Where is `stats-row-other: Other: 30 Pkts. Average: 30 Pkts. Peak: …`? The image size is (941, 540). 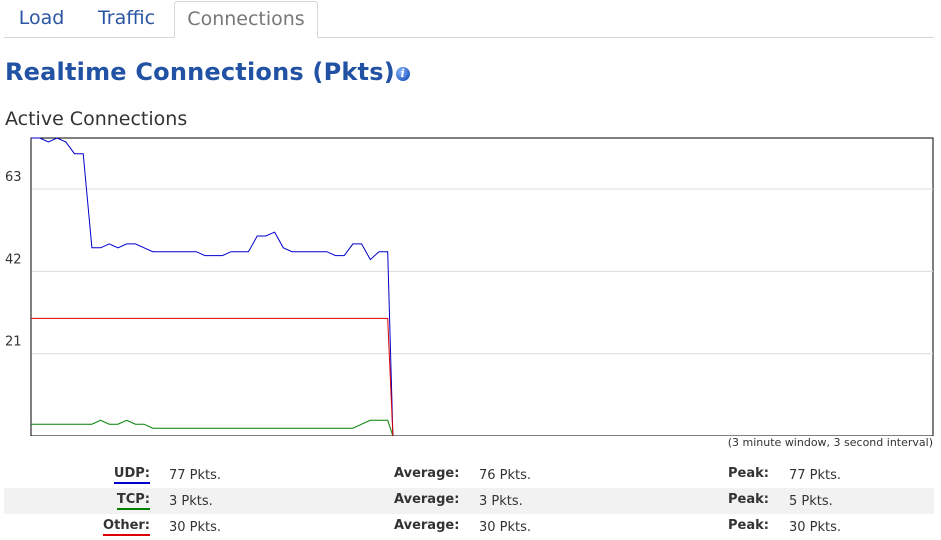
stats-row-other: Other: 30 Pkts. Average: 30 Pkts. Peak: … is located at coordinates (469, 527).